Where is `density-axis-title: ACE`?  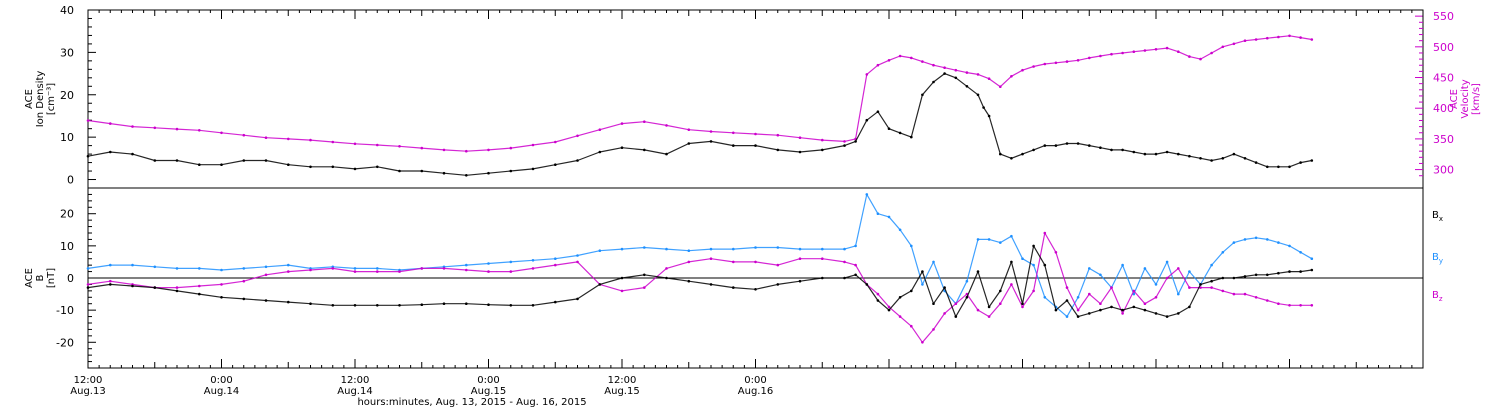 density-axis-title: ACE is located at coordinates (29, 99).